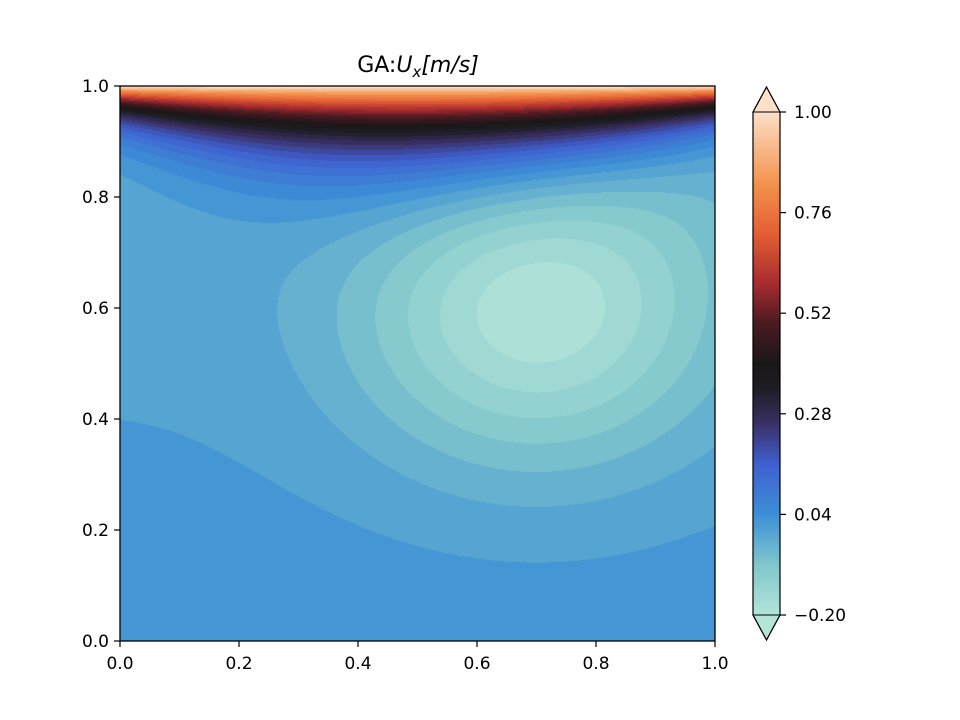 The height and width of the screenshot is (720, 960). I want to click on colorbar-tick-label: 1.00, so click(813, 113).